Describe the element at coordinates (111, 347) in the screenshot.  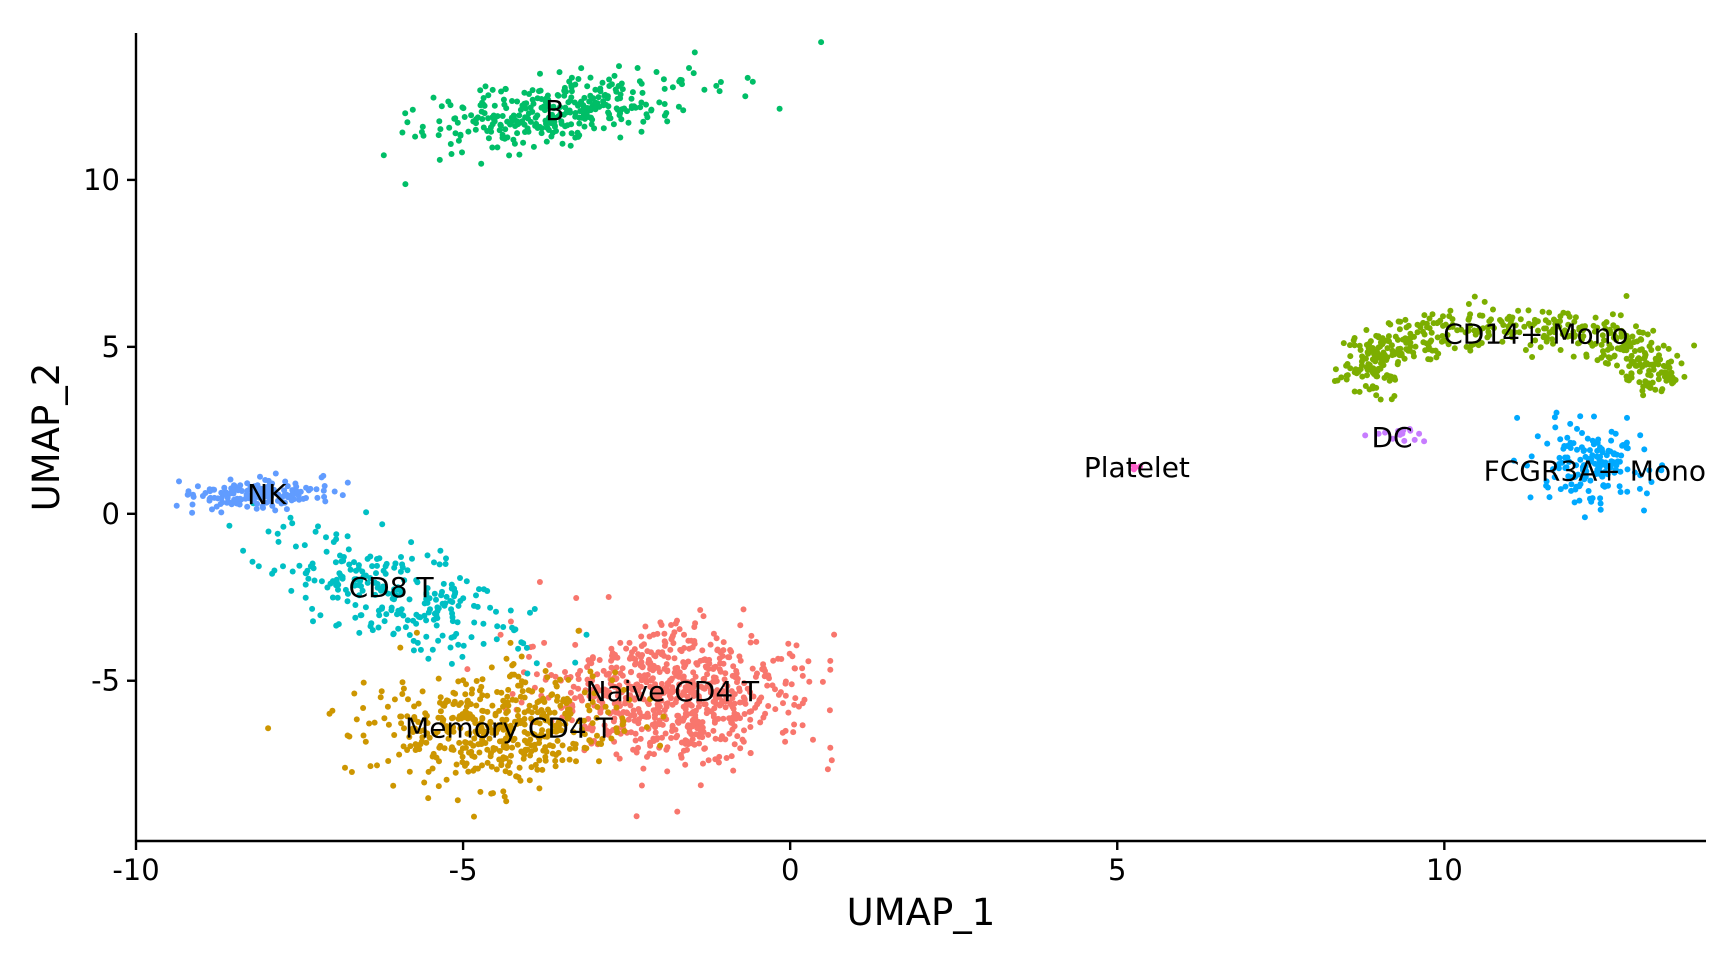
I see `y-tick-label: 5` at that location.